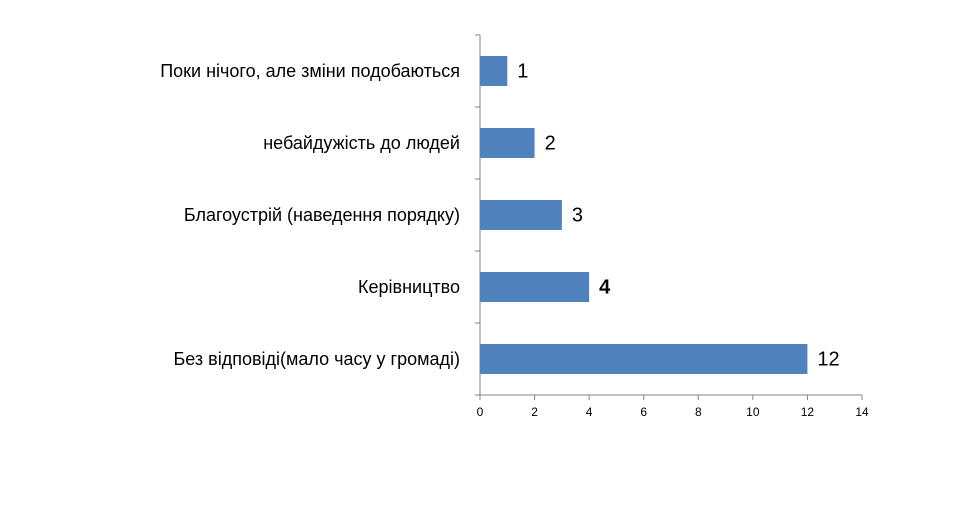 The height and width of the screenshot is (518, 973). What do you see at coordinates (589, 412) in the screenshot?
I see `x-tick-label: 4` at bounding box center [589, 412].